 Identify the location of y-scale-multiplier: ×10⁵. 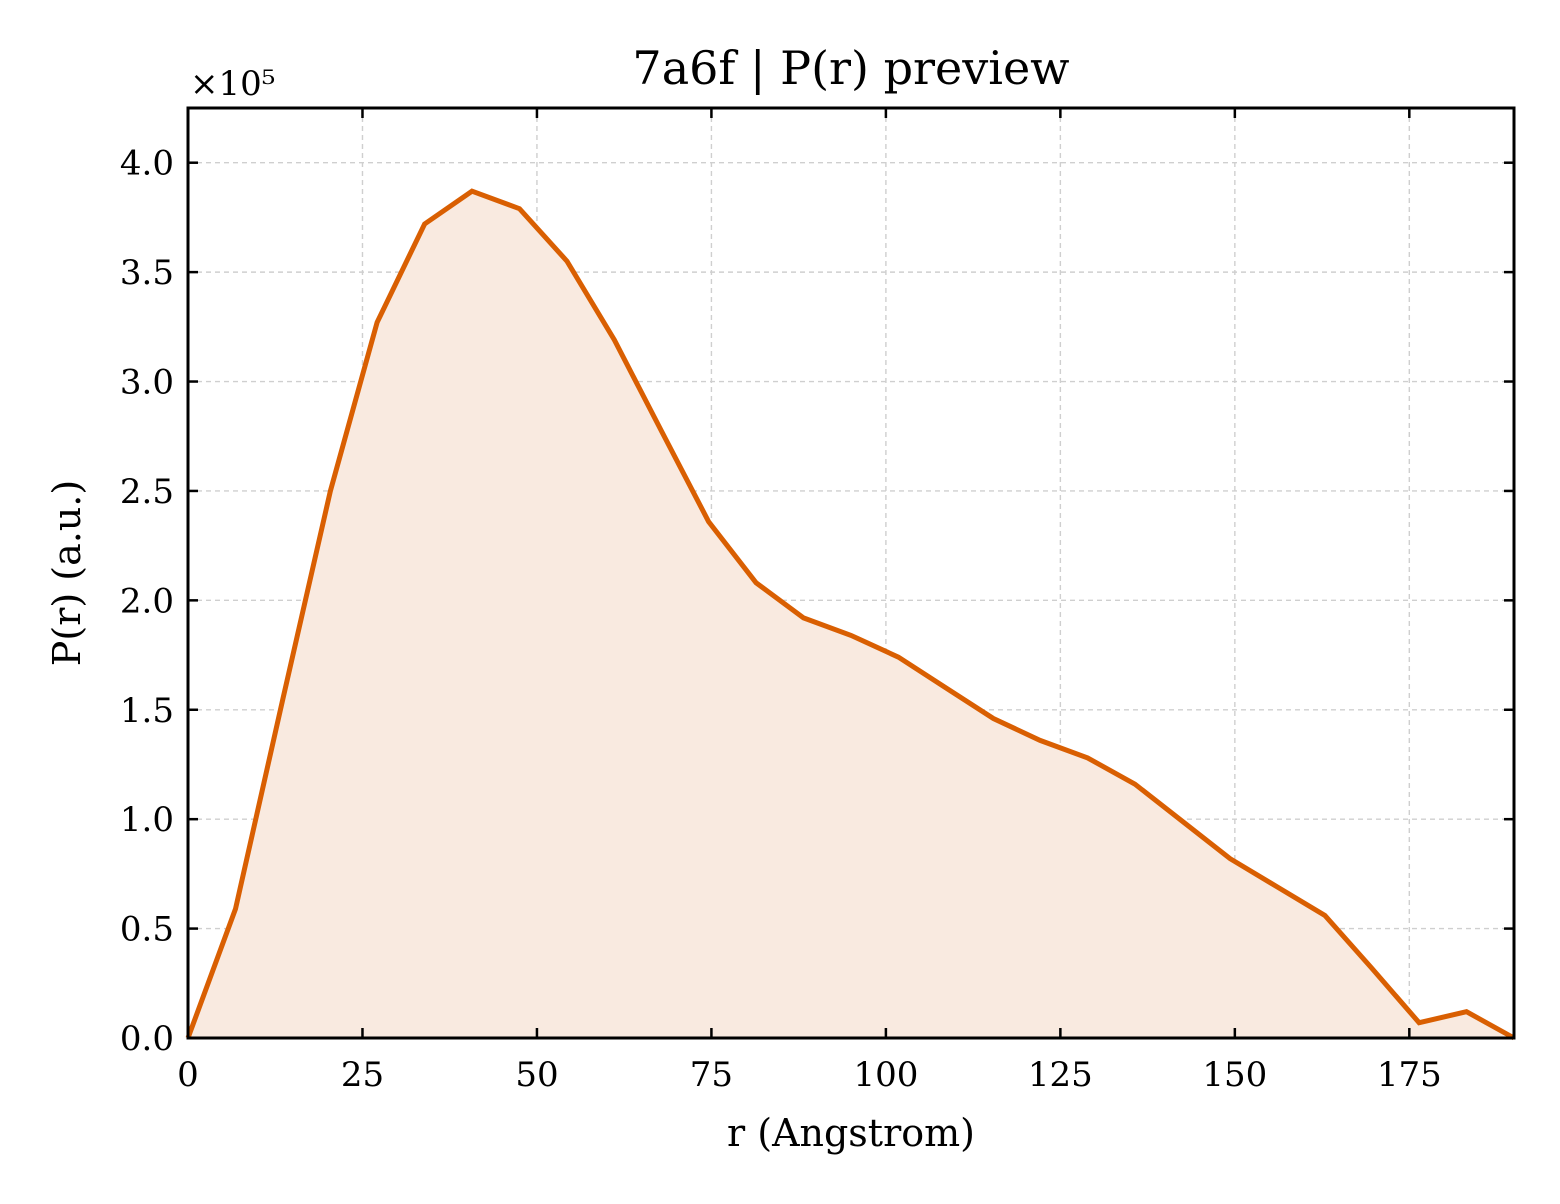
(232, 84).